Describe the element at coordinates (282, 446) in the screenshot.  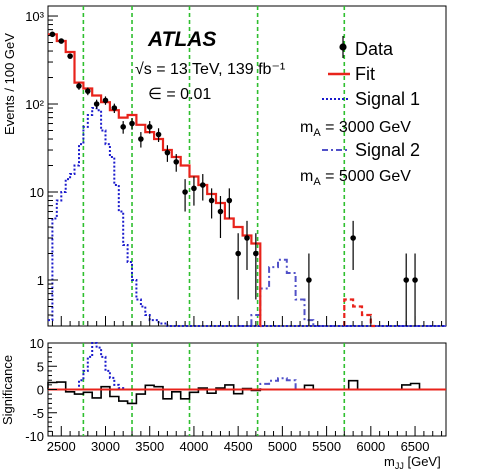
I see `x-tick-label: 5000` at that location.